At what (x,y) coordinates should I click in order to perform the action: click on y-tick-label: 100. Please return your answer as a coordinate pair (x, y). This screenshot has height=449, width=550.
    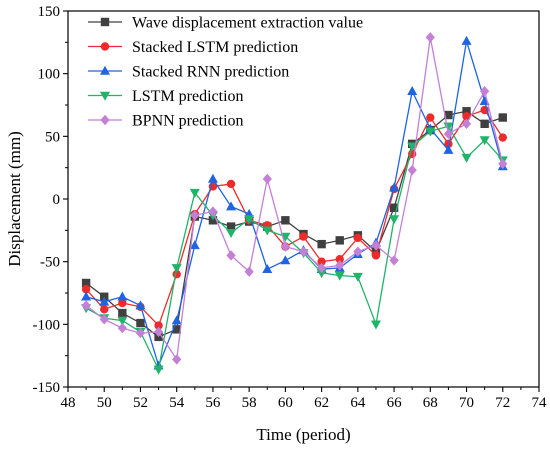
    Looking at the image, I should click on (49, 75).